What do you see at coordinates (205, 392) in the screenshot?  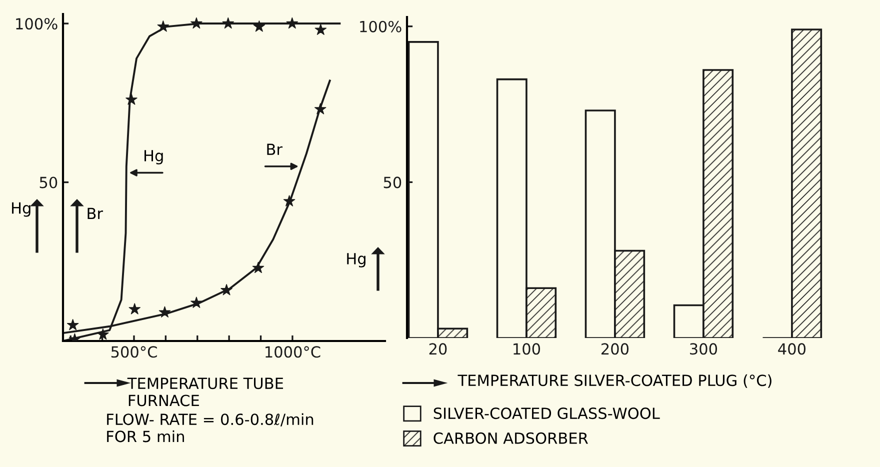 I see `x-axis-title: TEMPERATURE TUBE FURNACE` at bounding box center [205, 392].